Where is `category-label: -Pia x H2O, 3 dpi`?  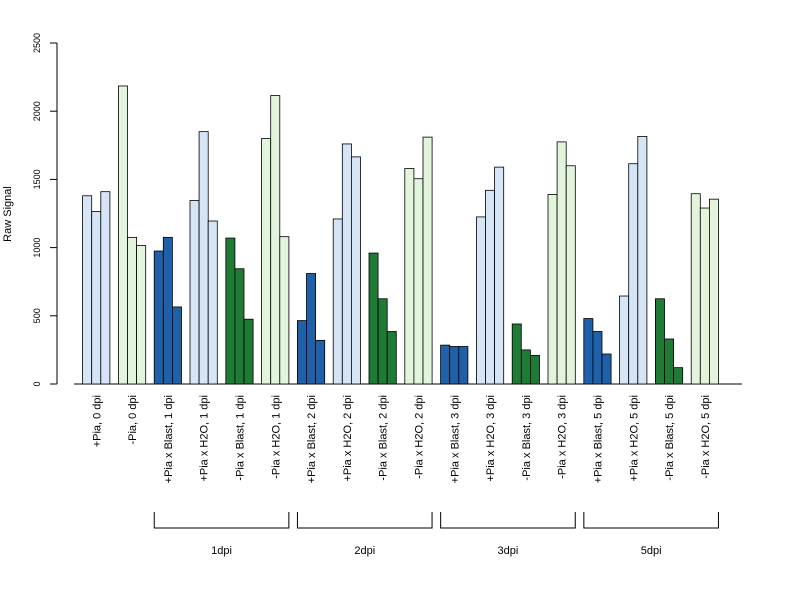 category-label: -Pia x H2O, 3 dpi is located at coordinates (563, 437).